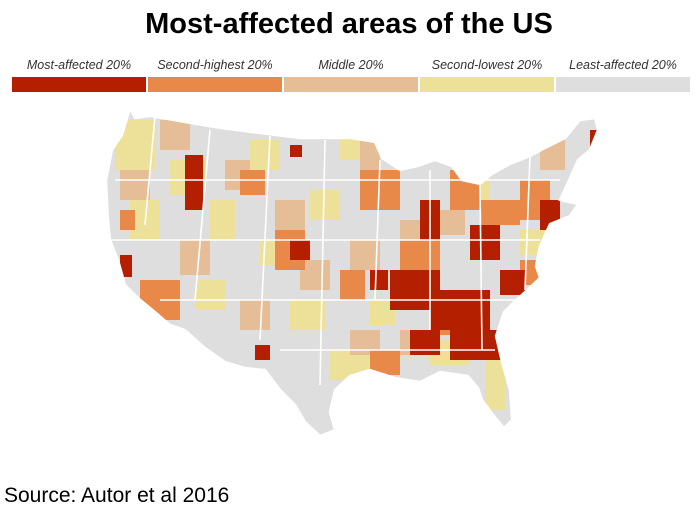 The height and width of the screenshot is (521, 698). I want to click on legend-item-most-affected: Most-affected 20%, so click(79, 74).